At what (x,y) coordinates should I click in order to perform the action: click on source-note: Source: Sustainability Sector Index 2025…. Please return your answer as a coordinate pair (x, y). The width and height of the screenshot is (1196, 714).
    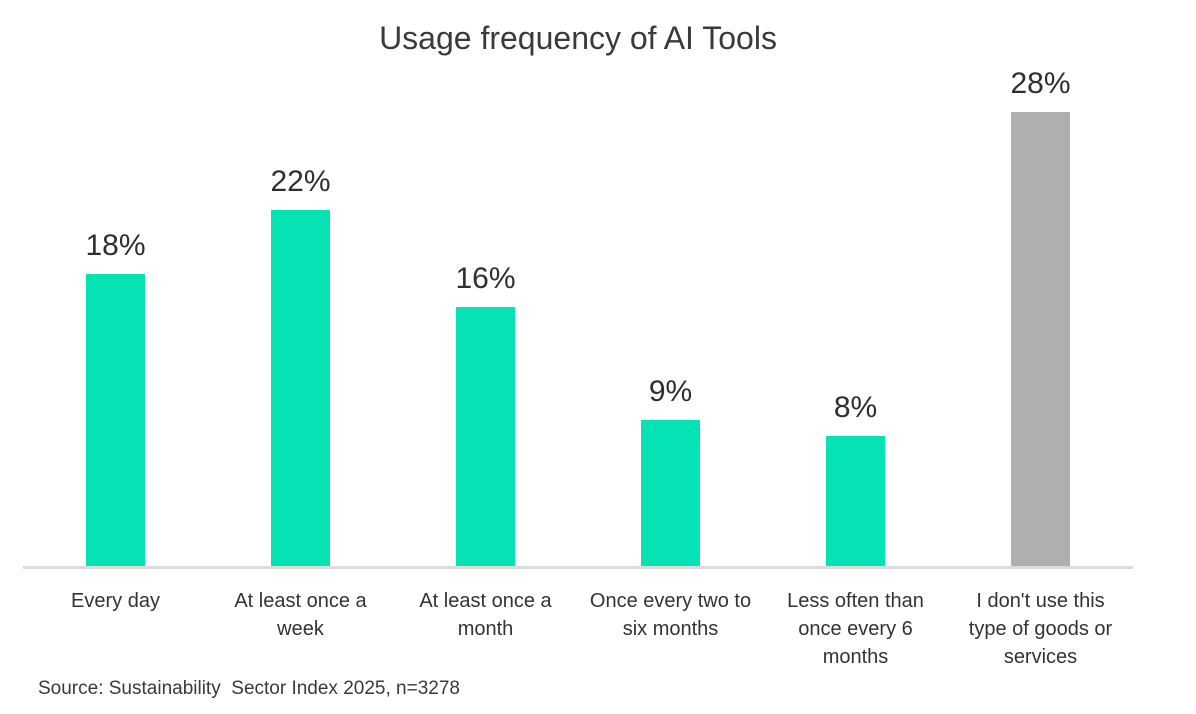
    Looking at the image, I should click on (249, 688).